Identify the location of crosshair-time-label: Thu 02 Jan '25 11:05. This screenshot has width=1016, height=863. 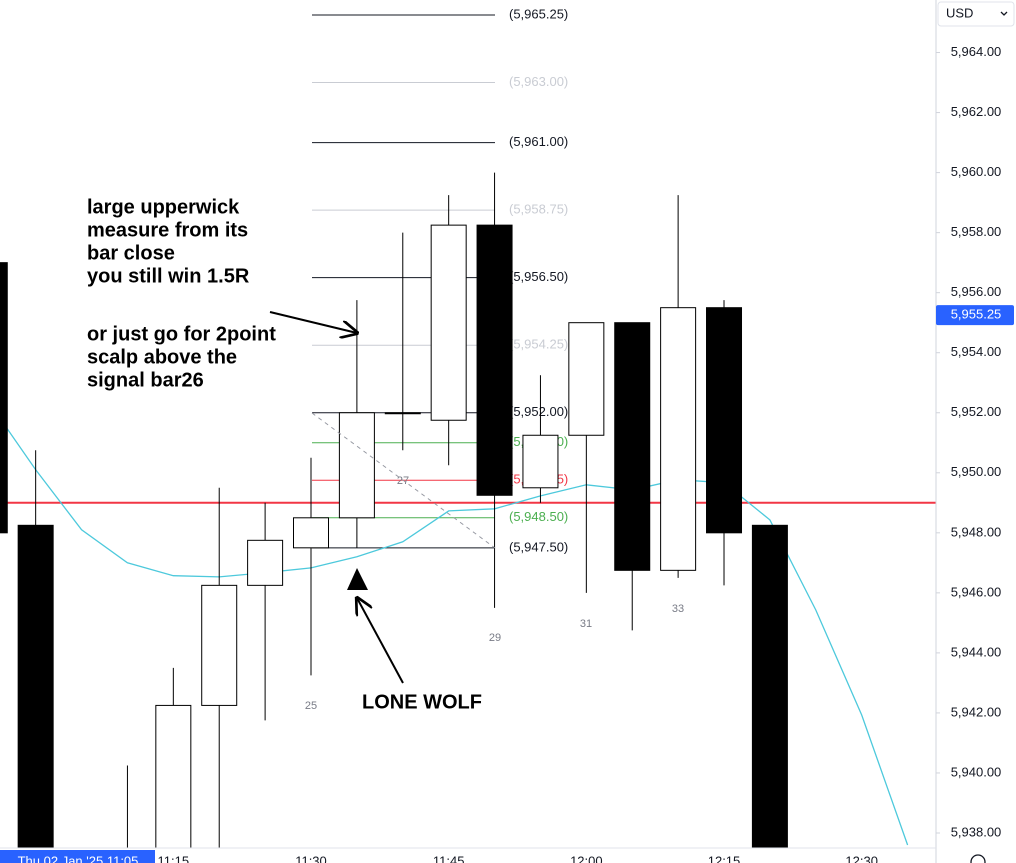
(78, 858).